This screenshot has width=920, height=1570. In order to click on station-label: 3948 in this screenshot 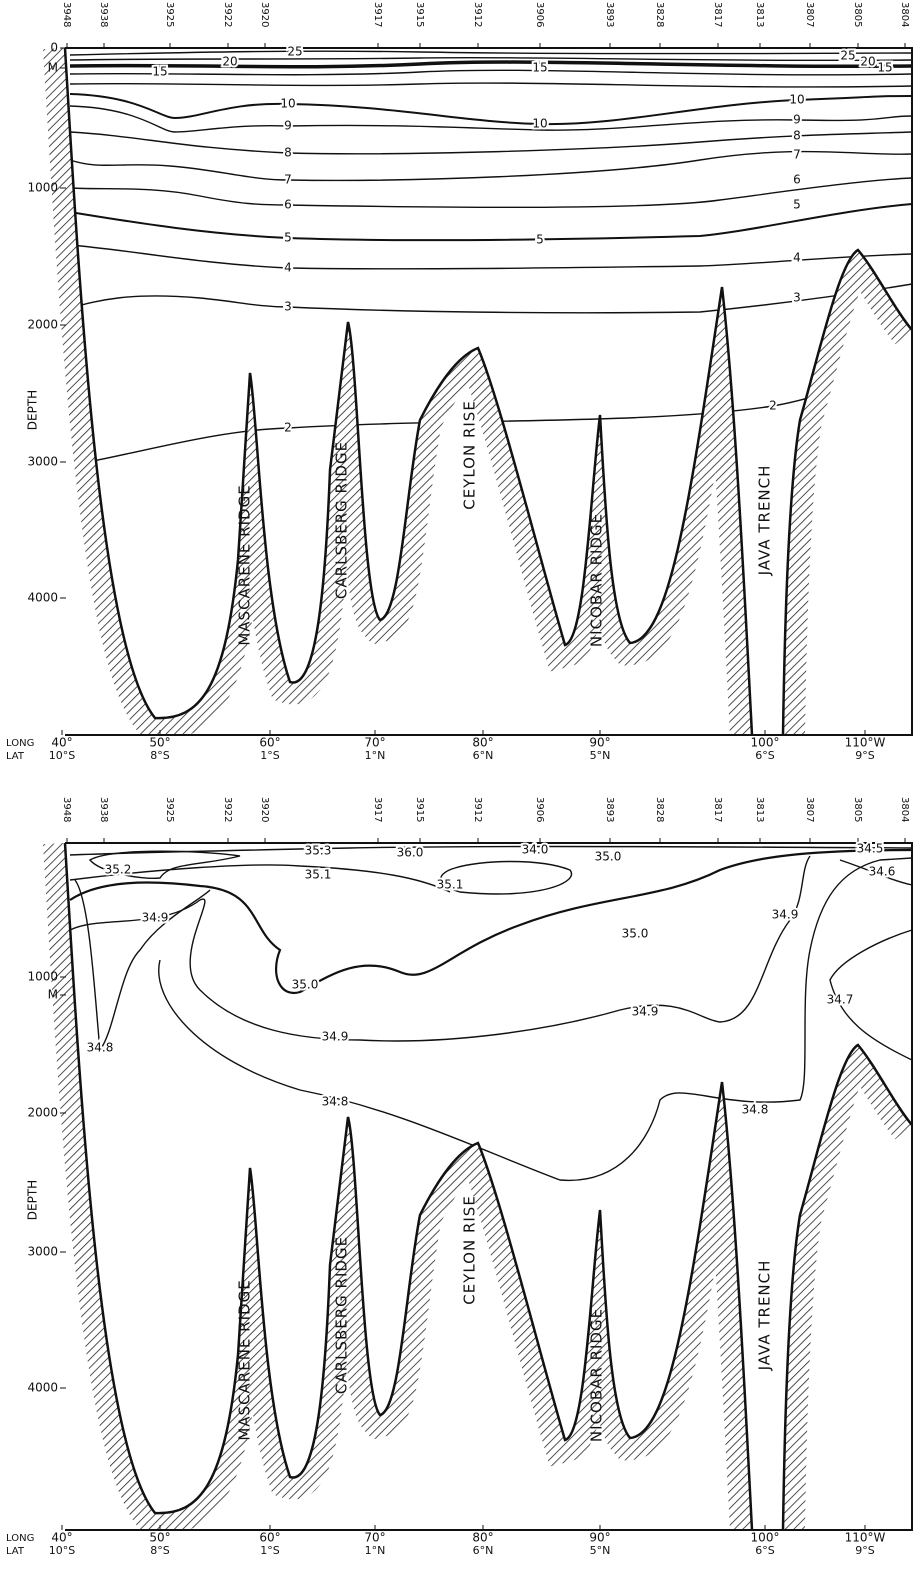, I will do `click(66, 809)`.